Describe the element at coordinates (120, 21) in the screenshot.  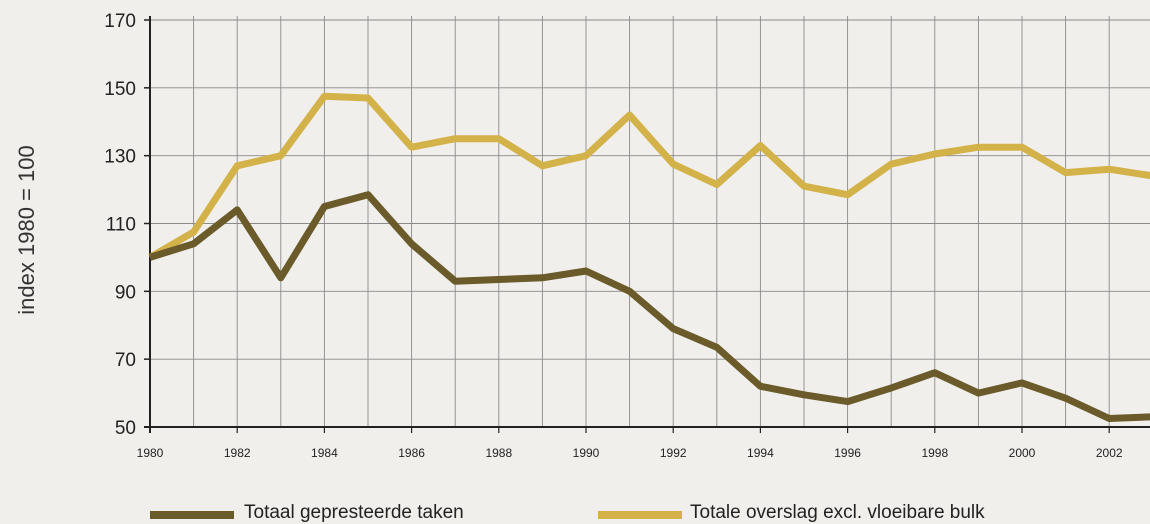
I see `y-tick-label: 170` at that location.